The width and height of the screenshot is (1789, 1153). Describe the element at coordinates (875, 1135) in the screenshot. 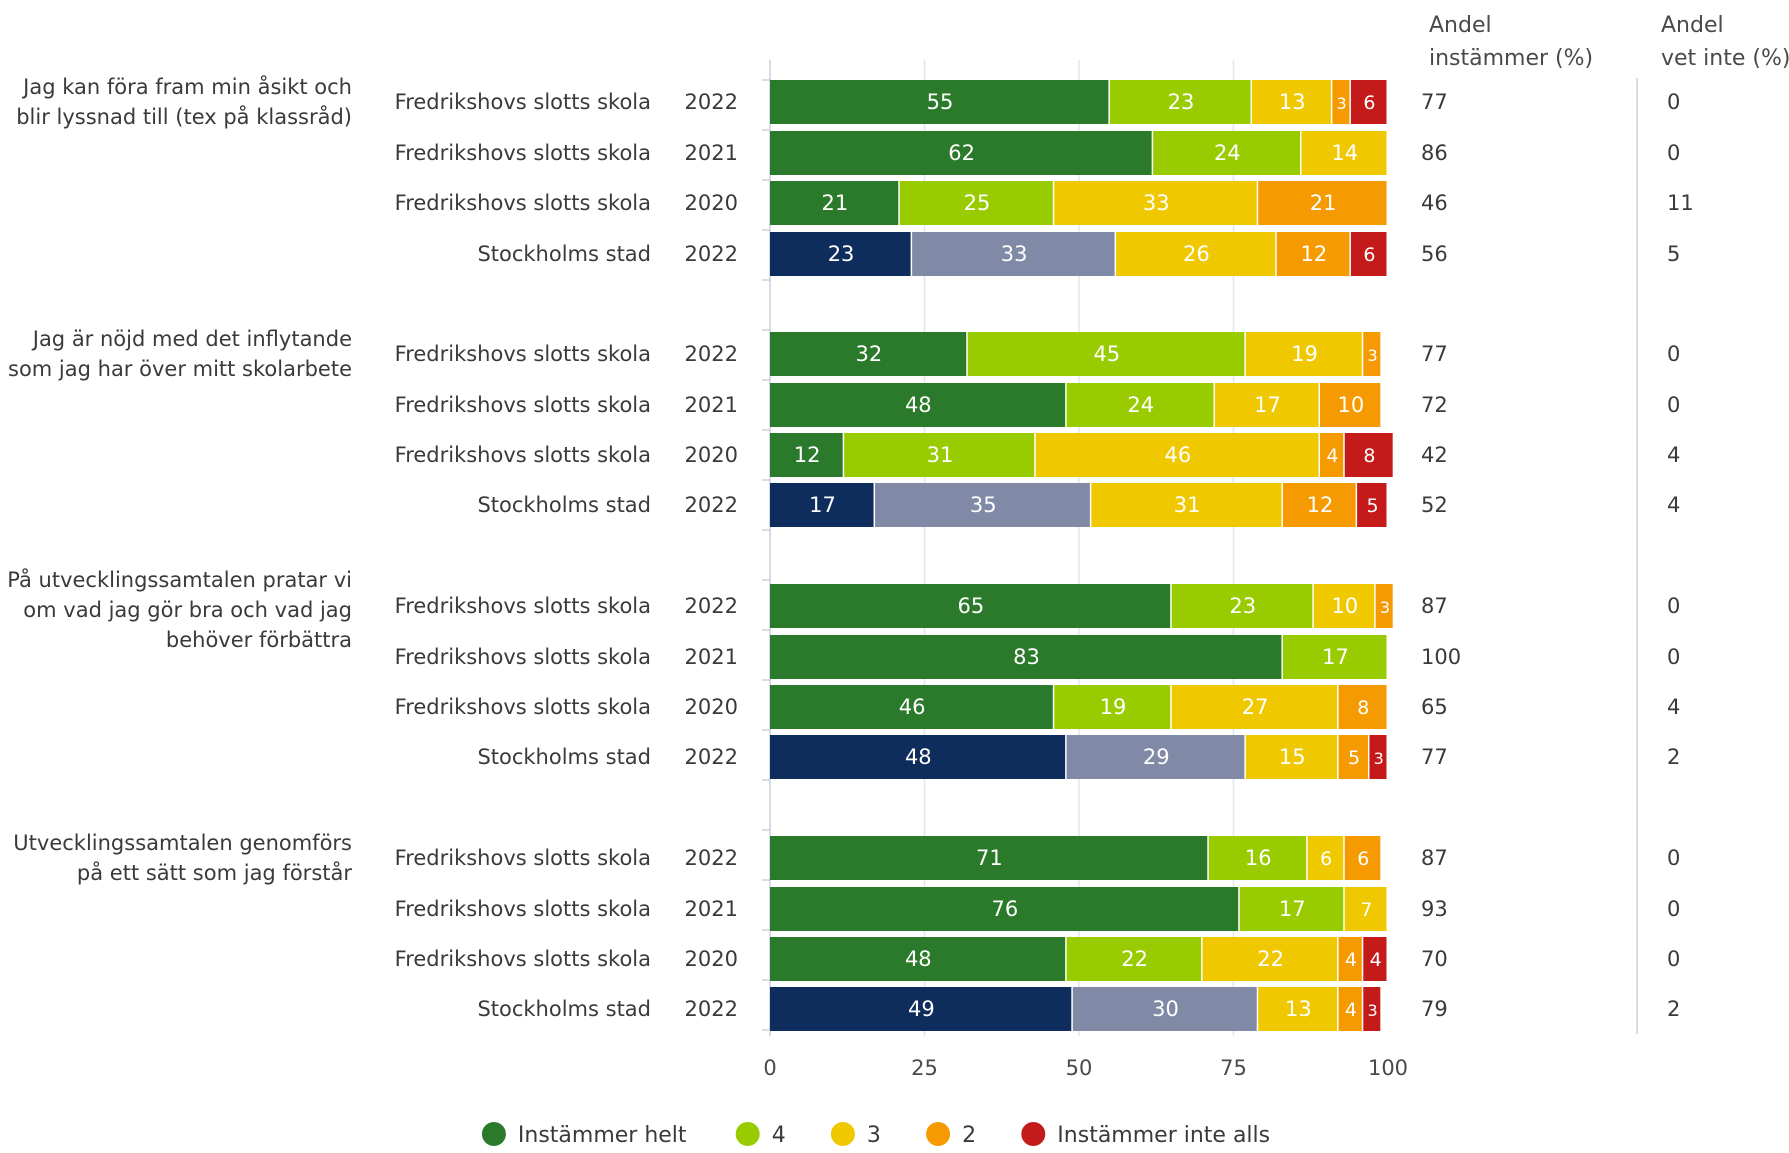

I see `legend: Instämmer helt 4 3 2 Instämmer inte alls` at that location.